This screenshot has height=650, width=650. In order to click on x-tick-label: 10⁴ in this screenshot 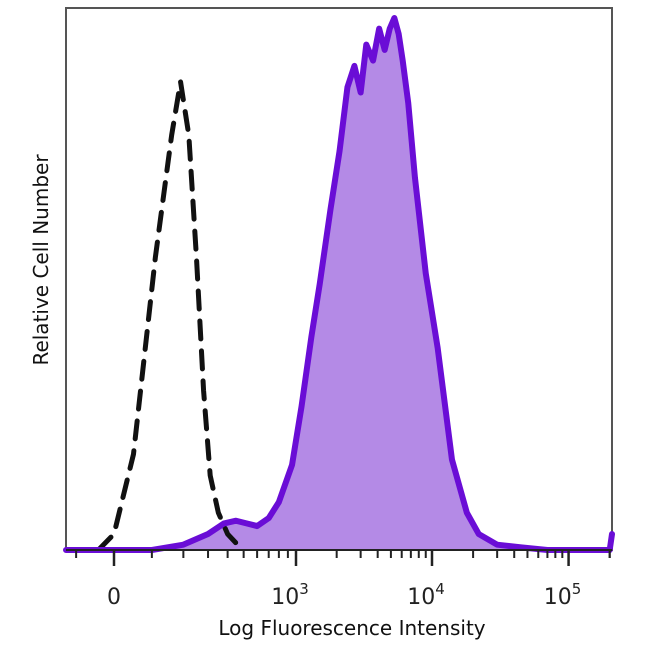, I will do `click(426, 595)`.